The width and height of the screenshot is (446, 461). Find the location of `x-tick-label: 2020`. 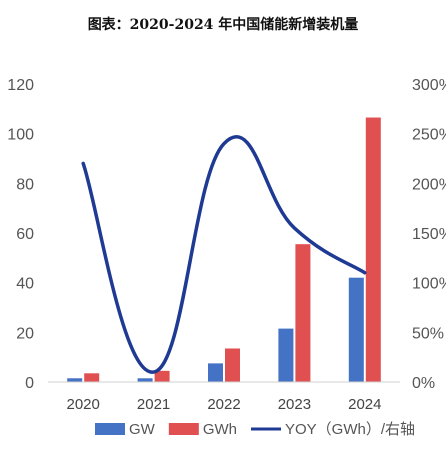

x-tick-label: 2020 is located at coordinates (83, 404).